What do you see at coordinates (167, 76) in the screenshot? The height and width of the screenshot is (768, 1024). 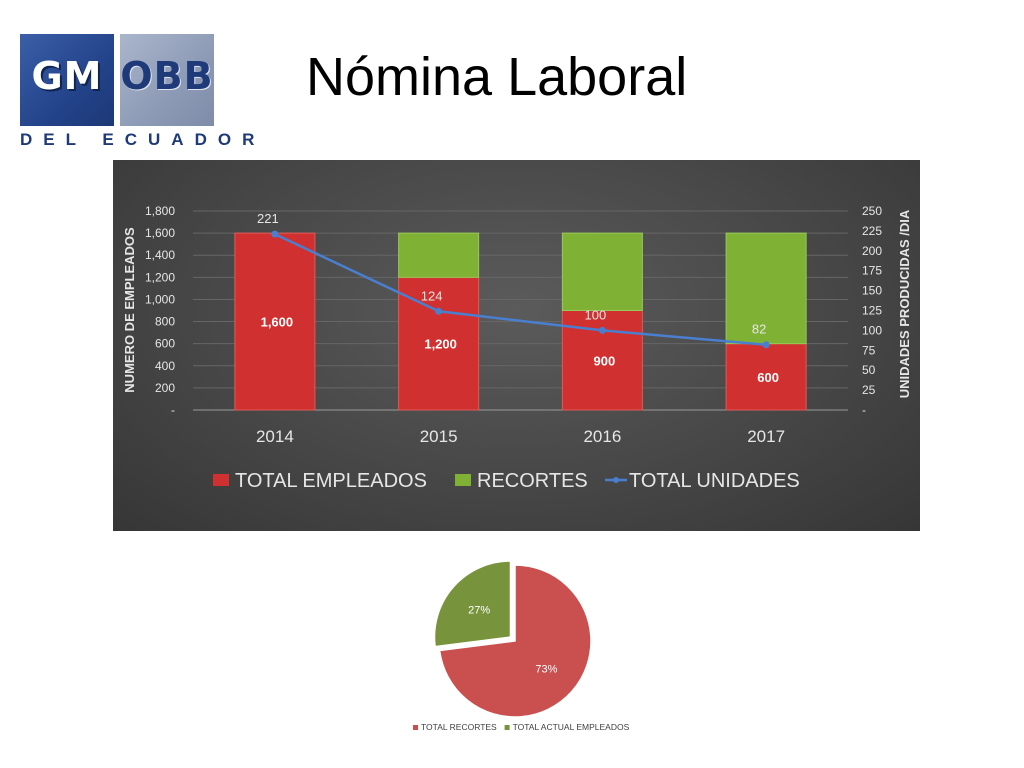 I see `logo-obb-text: OBB` at bounding box center [167, 76].